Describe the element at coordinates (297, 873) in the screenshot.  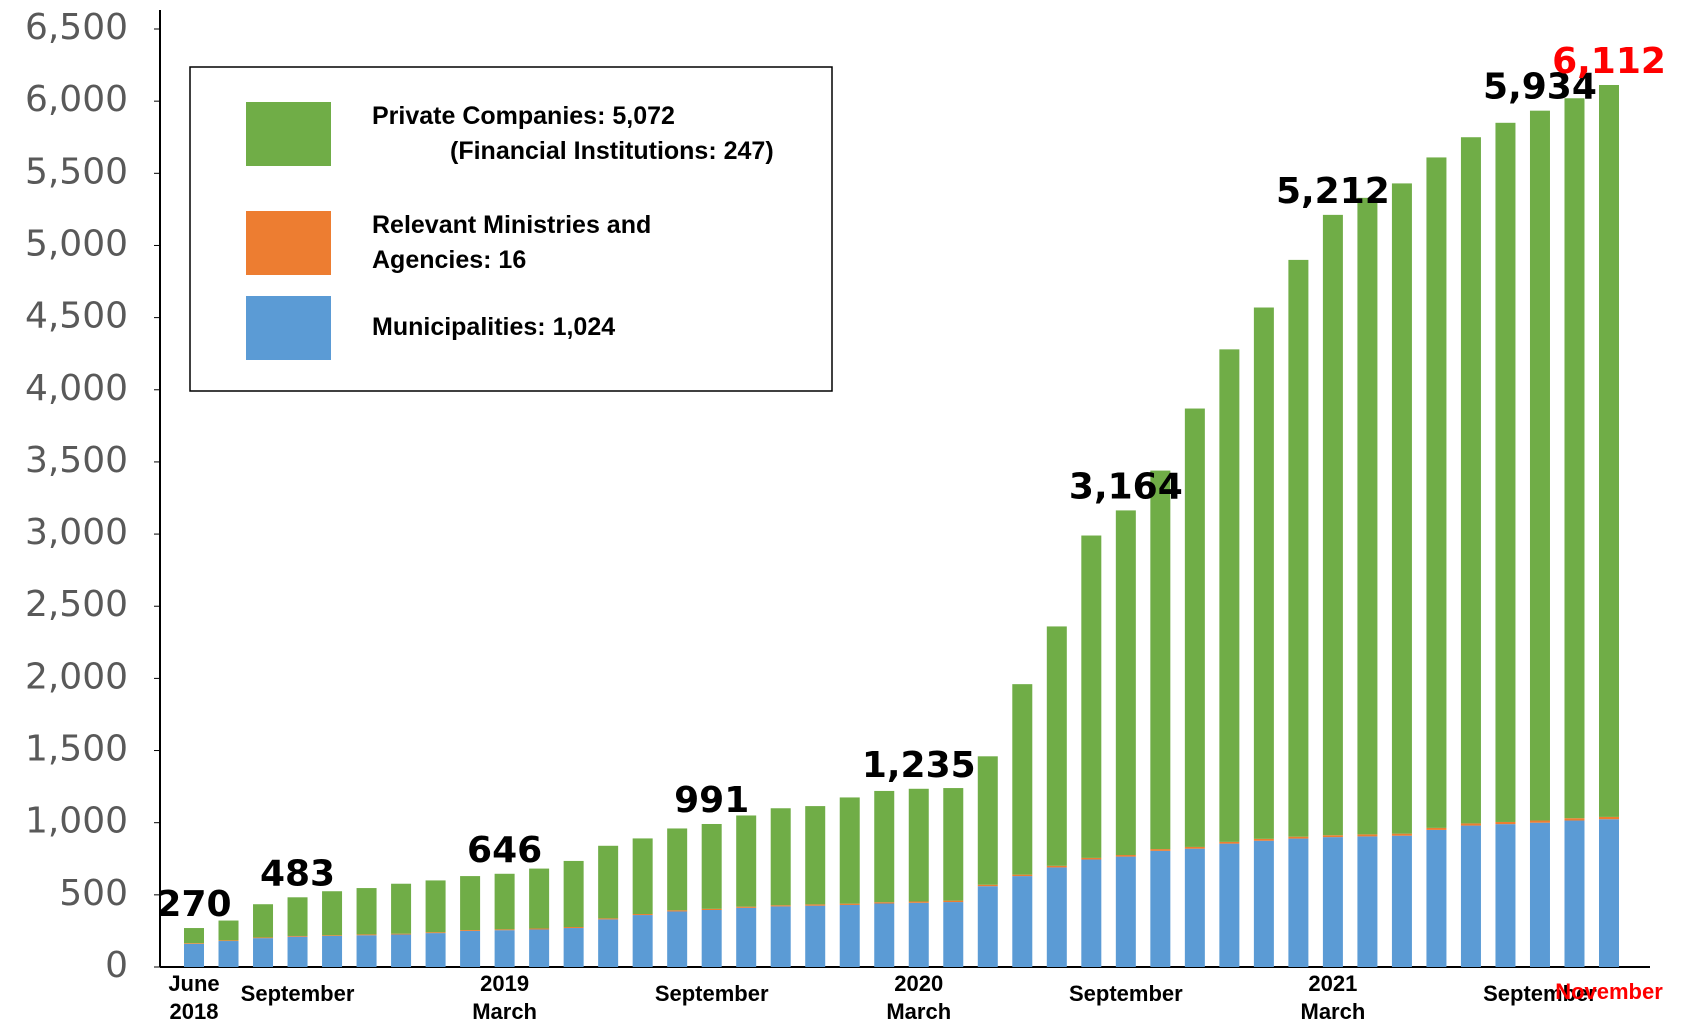
I see `data-label: 483` at that location.